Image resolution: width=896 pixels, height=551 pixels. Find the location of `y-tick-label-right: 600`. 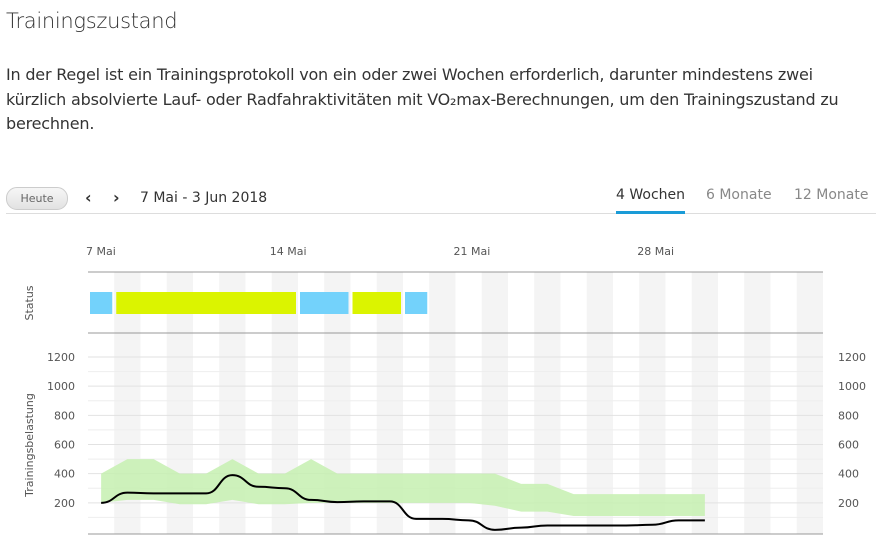

y-tick-label-right: 600 is located at coordinates (848, 445).